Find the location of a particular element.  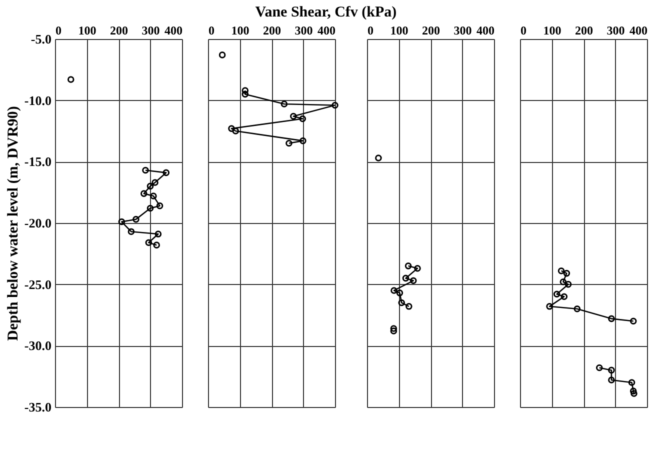

y-axis-title: Depth below water level (m, DVR90) is located at coordinates (13, 223).